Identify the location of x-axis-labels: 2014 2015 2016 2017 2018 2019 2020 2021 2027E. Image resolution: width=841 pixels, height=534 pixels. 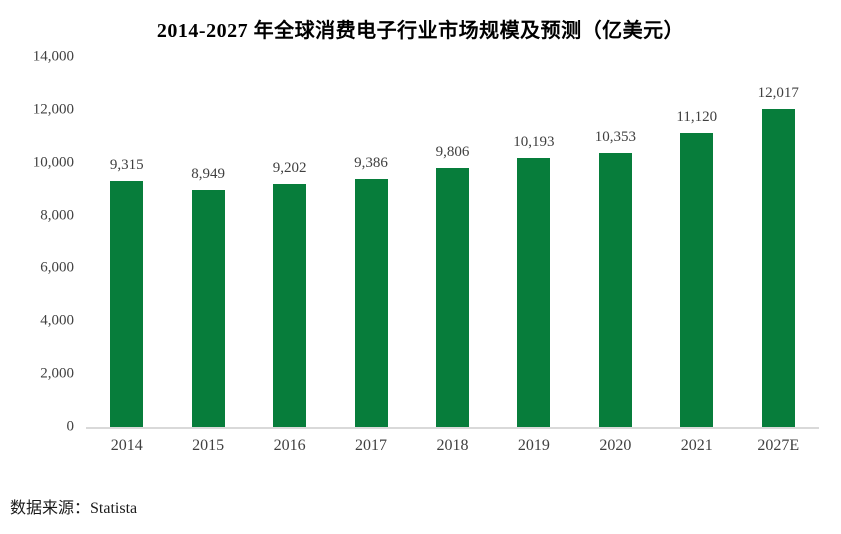
(452, 446).